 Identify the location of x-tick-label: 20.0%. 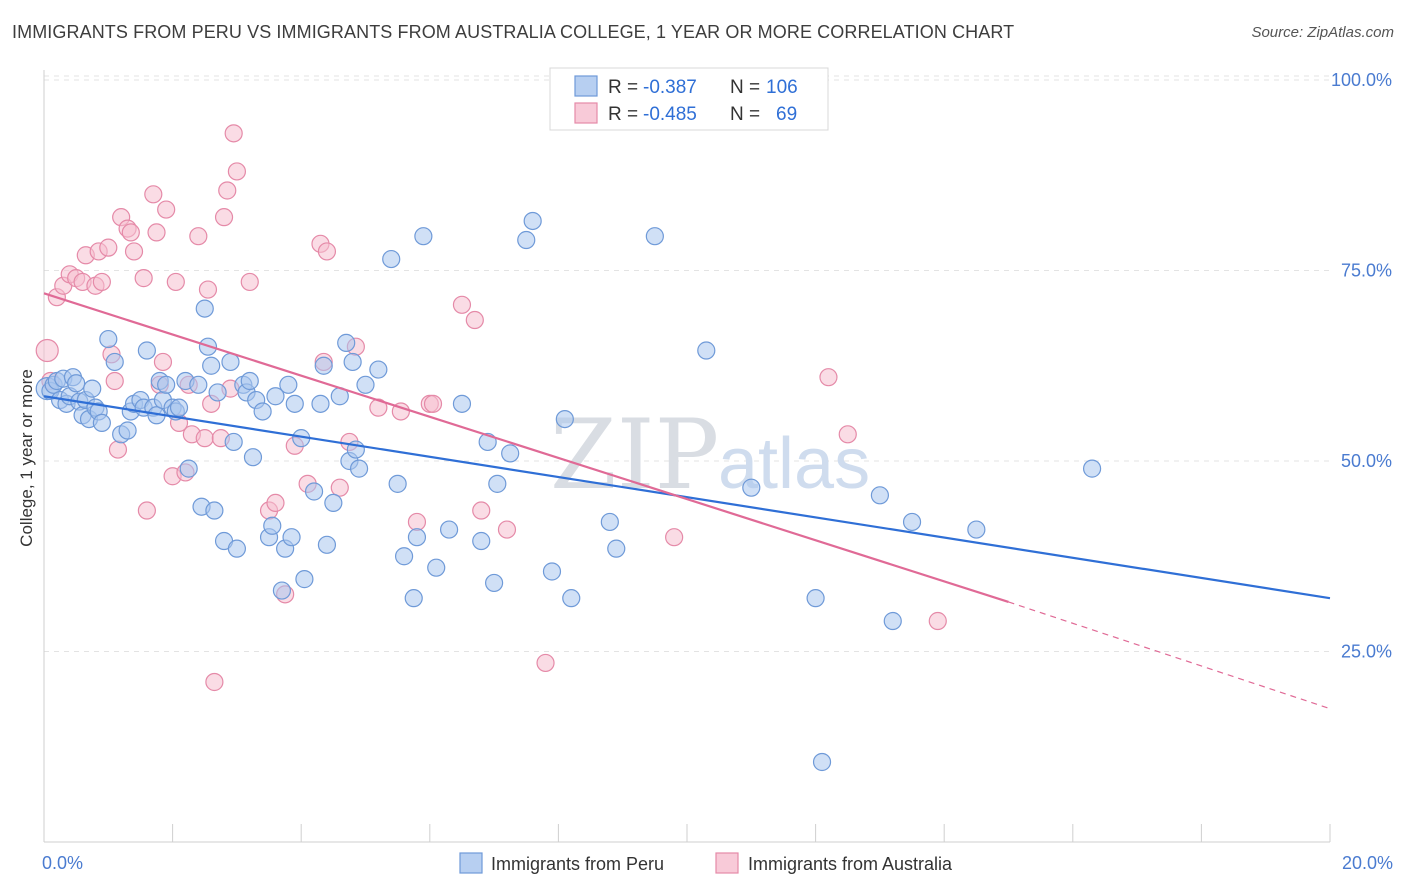
(1367, 863).